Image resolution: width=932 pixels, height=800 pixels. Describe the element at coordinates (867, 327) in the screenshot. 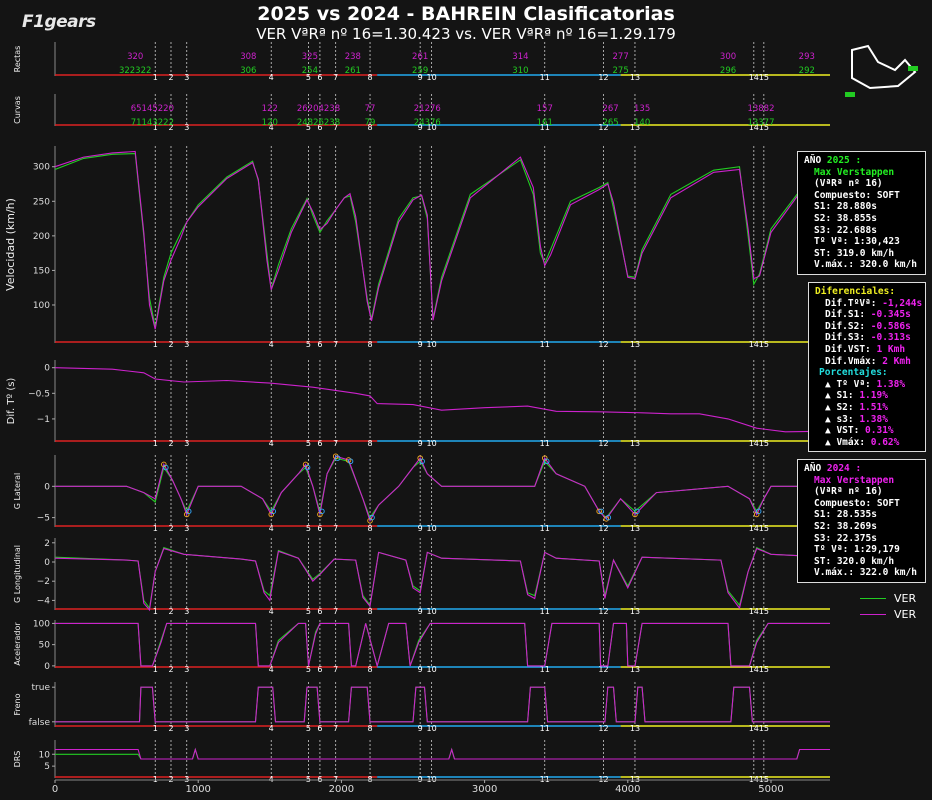

I see `diff-row: Dif.S2: -0.586s` at that location.